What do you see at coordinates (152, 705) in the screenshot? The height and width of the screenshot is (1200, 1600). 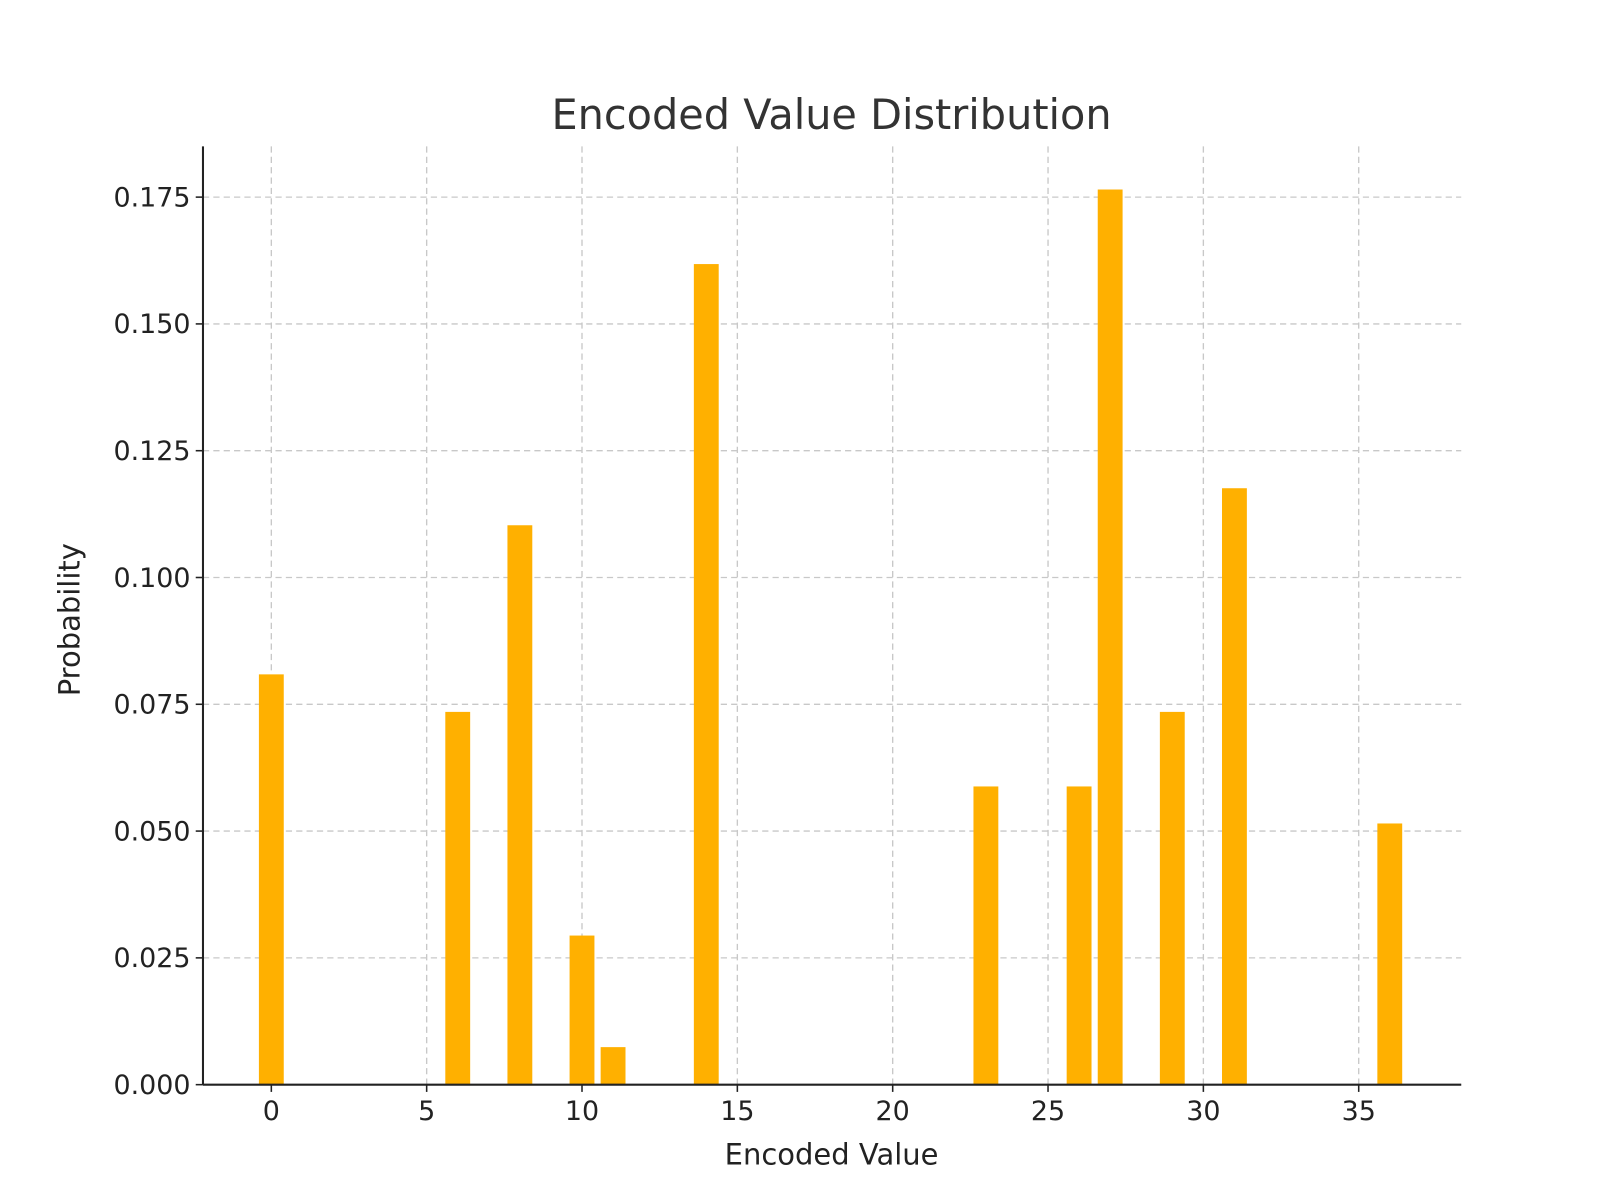 I see `y-tick-label: 0.075` at bounding box center [152, 705].